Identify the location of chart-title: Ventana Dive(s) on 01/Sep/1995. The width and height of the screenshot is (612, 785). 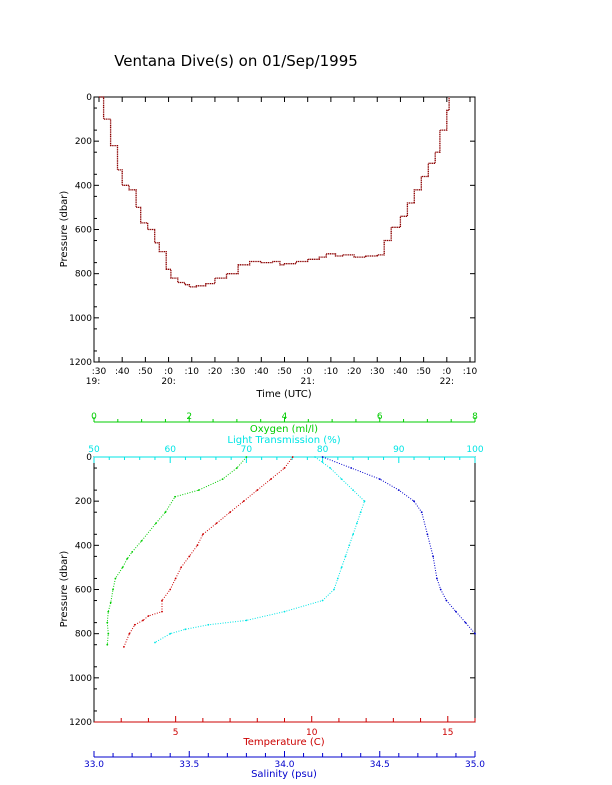
(236, 61).